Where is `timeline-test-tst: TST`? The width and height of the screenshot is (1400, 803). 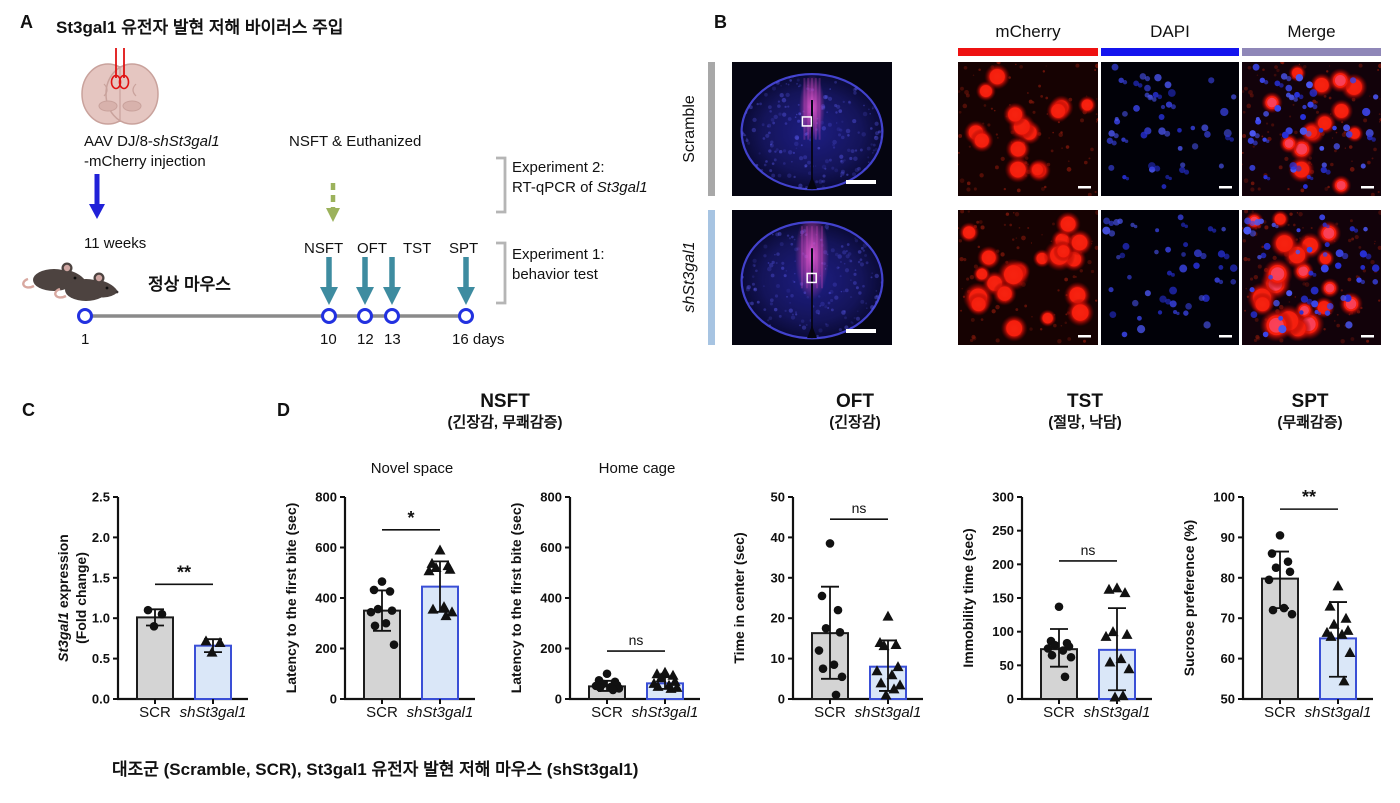 timeline-test-tst: TST is located at coordinates (417, 248).